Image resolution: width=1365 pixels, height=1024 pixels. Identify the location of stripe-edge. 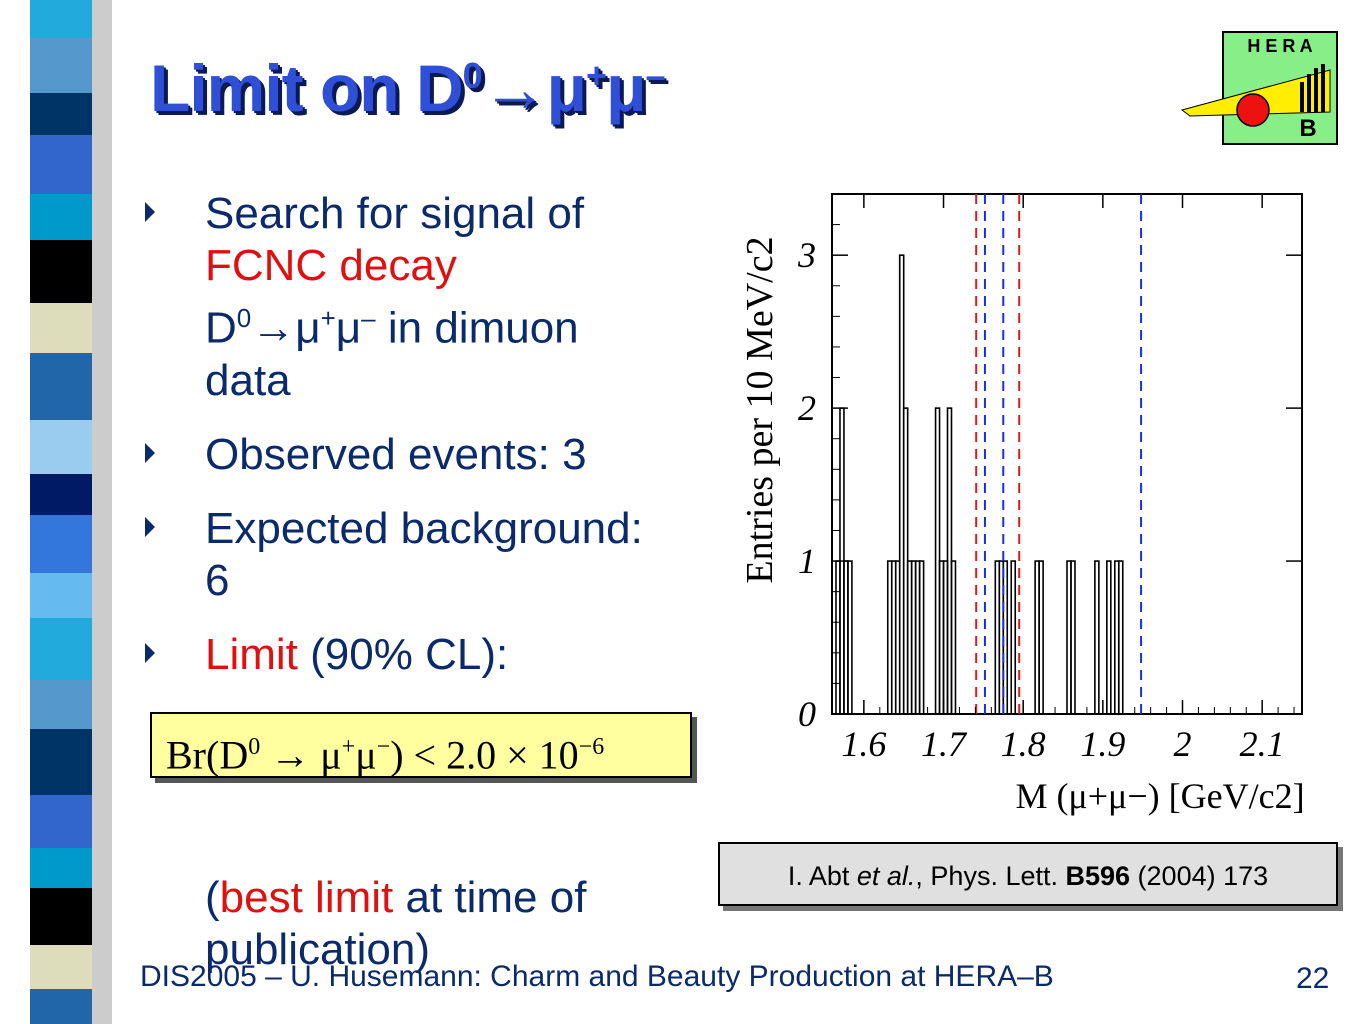
(102, 512).